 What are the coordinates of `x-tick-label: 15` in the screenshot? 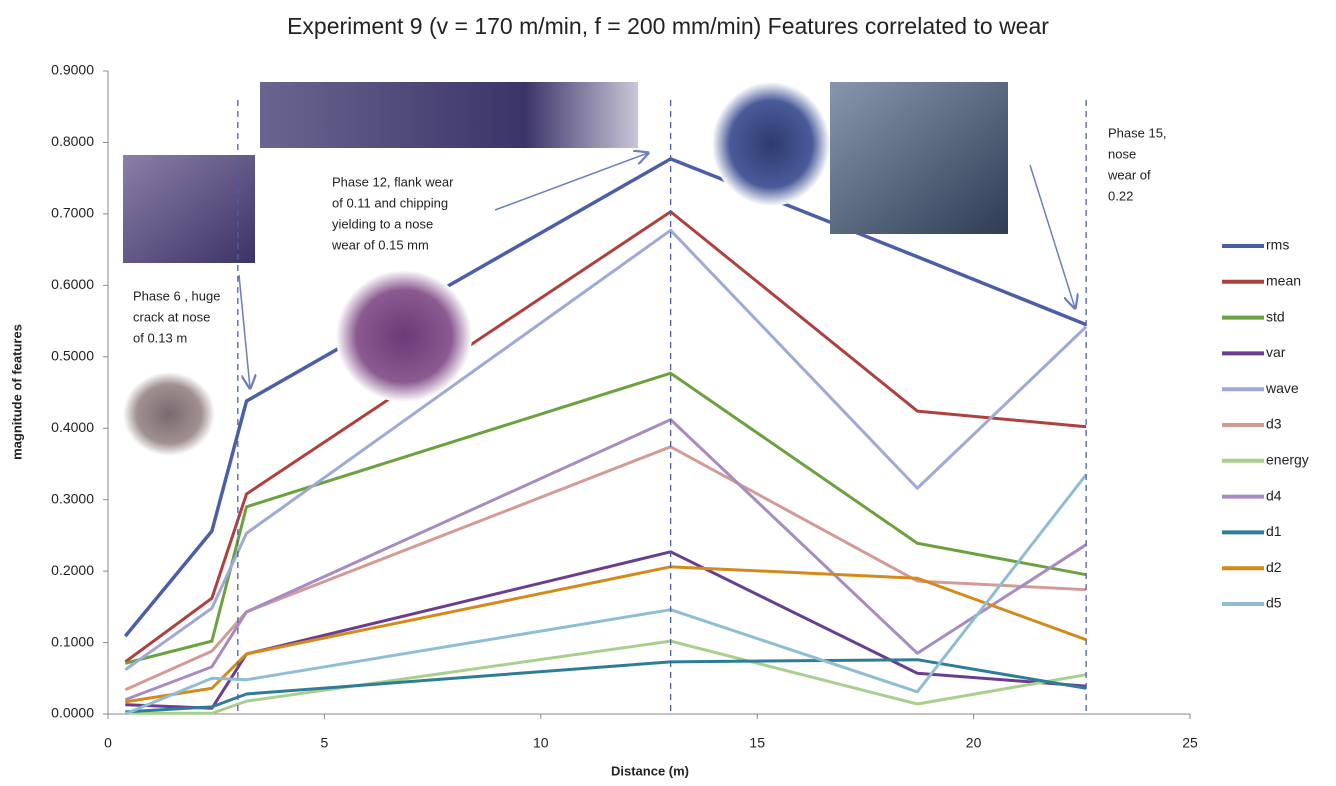 It's located at (757, 743).